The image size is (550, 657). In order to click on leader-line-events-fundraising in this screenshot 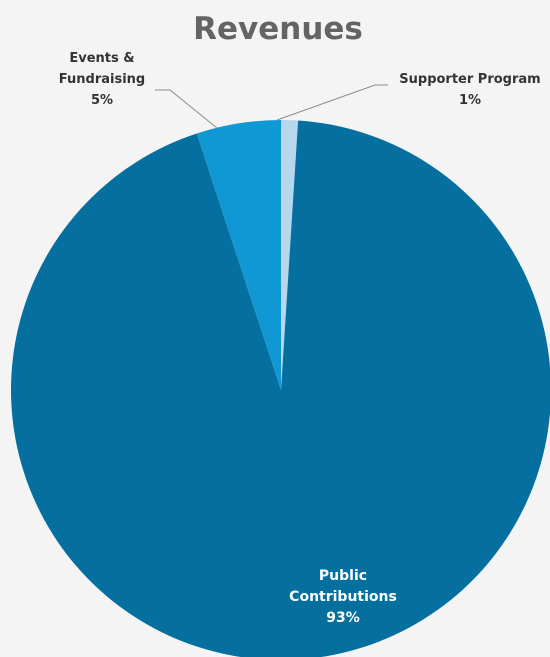, I will do `click(186, 109)`.